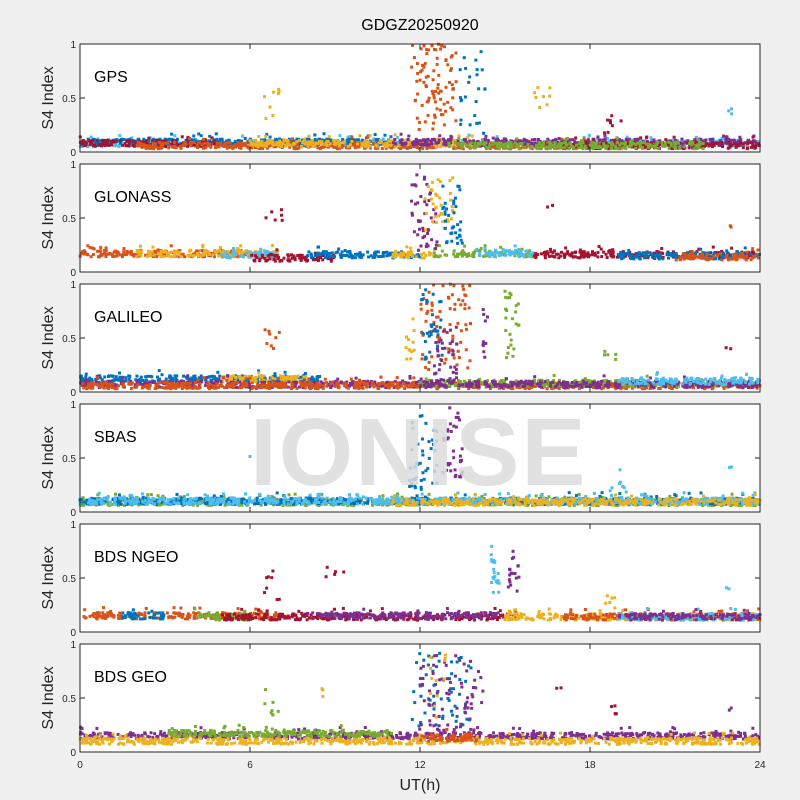  Describe the element at coordinates (420, 98) in the screenshot. I see `plot-area` at that location.